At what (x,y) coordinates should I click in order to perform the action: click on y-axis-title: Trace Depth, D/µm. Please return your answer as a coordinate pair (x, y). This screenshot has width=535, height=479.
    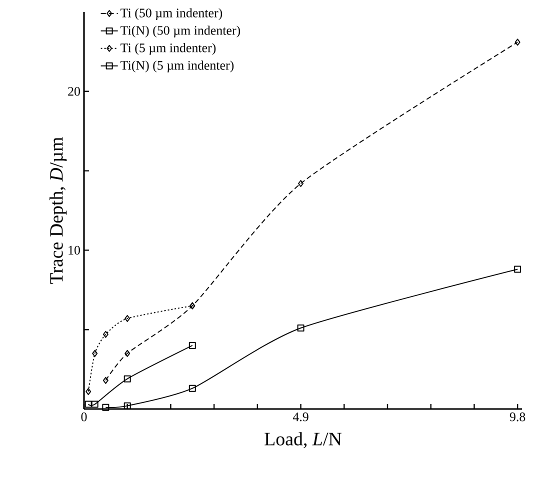
    Looking at the image, I should click on (58, 210).